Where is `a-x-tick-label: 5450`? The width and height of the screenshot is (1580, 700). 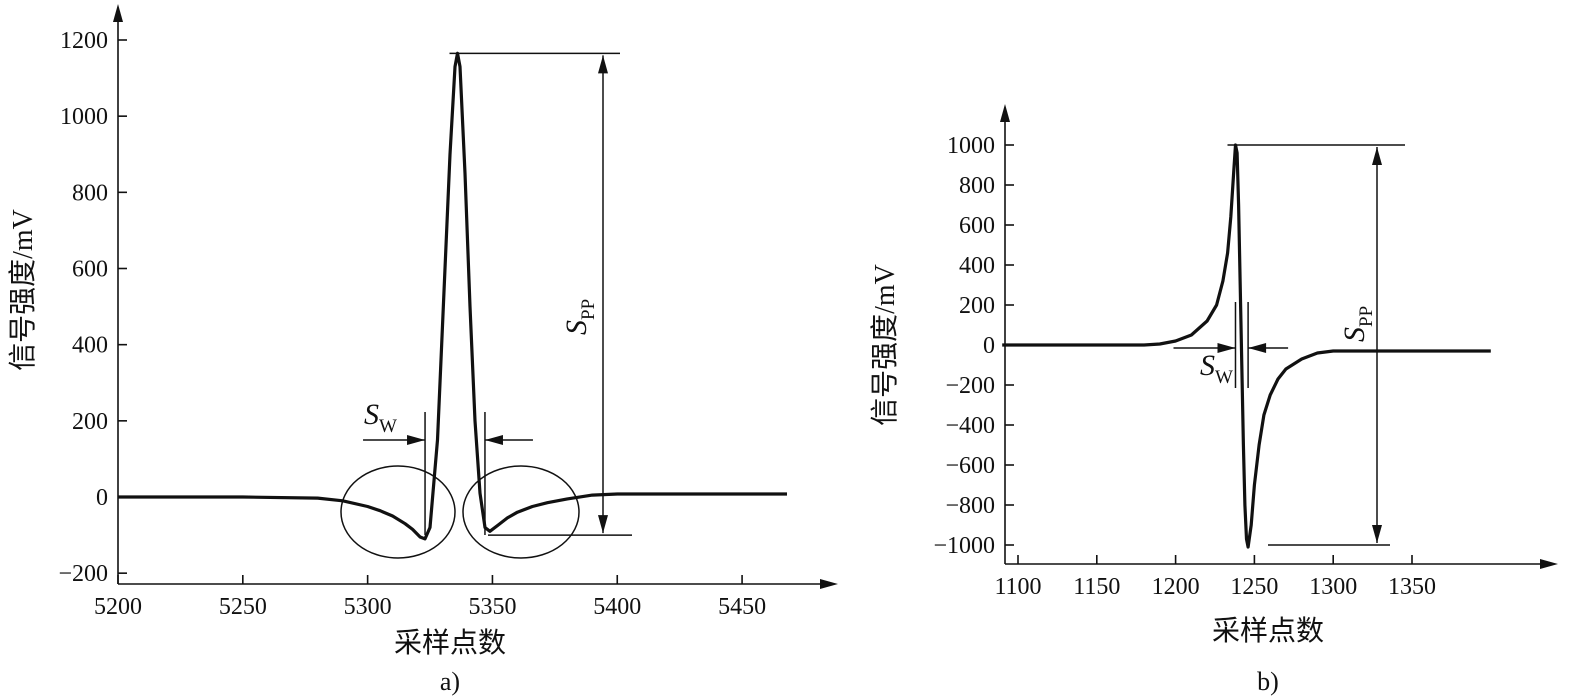 a-x-tick-label: 5450 is located at coordinates (742, 607).